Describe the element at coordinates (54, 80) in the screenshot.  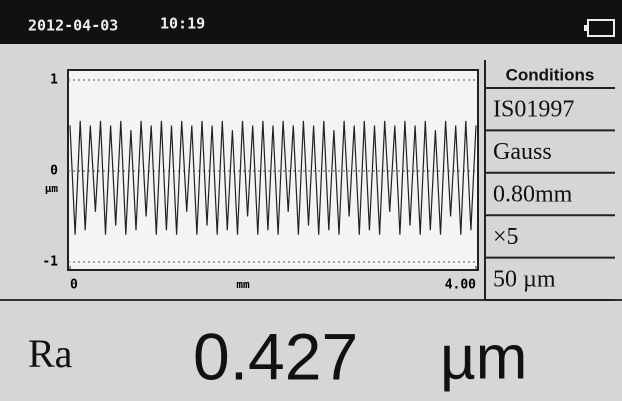
I see `y-tick-label: 1` at that location.